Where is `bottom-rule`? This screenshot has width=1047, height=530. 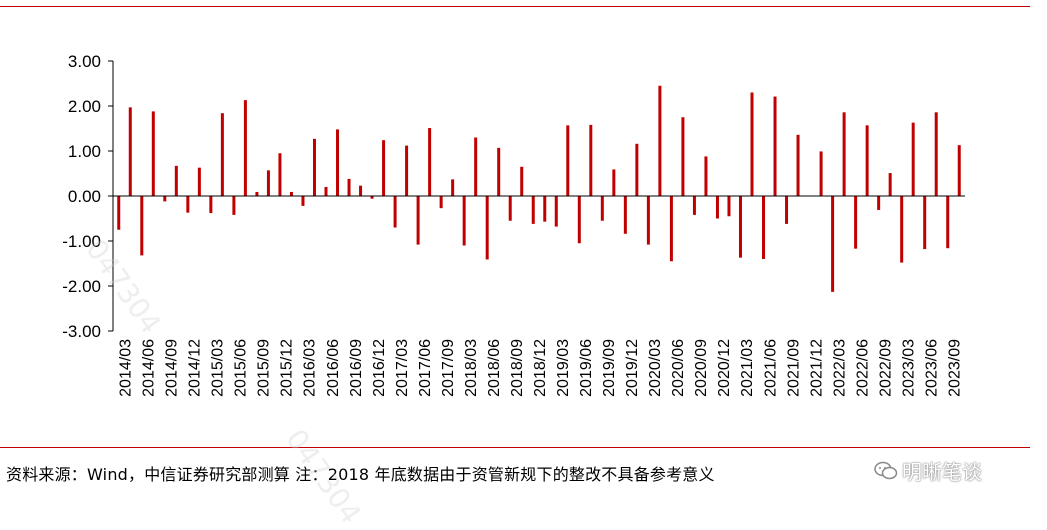 bottom-rule is located at coordinates (515, 447).